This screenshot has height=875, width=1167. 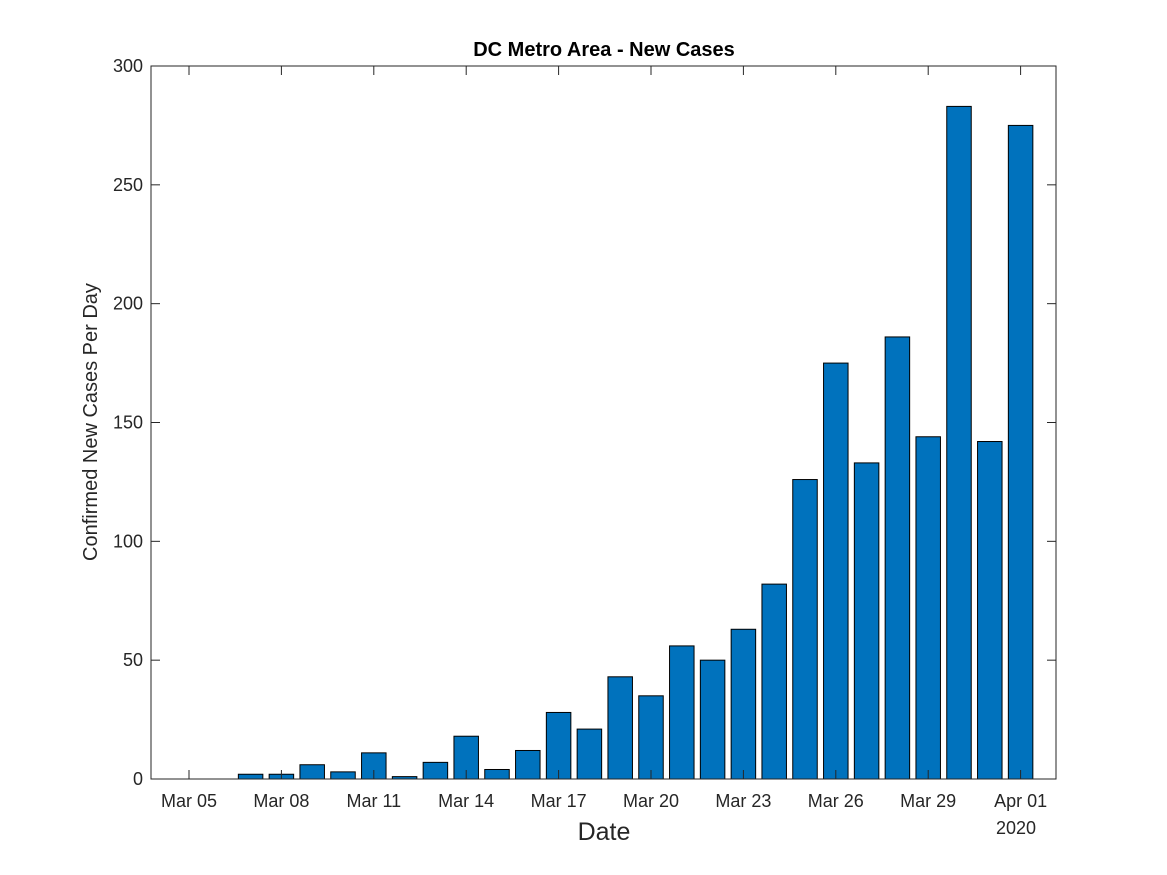 I want to click on chart-title: DC Metro Area - New Cases, so click(x=604, y=50).